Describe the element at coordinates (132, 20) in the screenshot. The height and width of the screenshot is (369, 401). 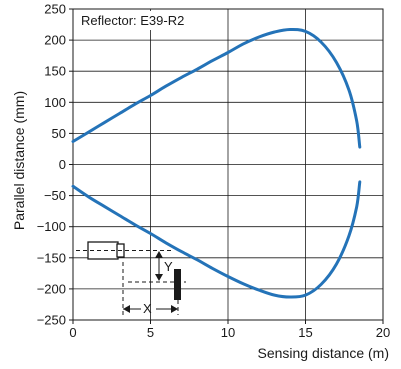
I see `reflector-annotation: Reflector: E39-R2` at that location.